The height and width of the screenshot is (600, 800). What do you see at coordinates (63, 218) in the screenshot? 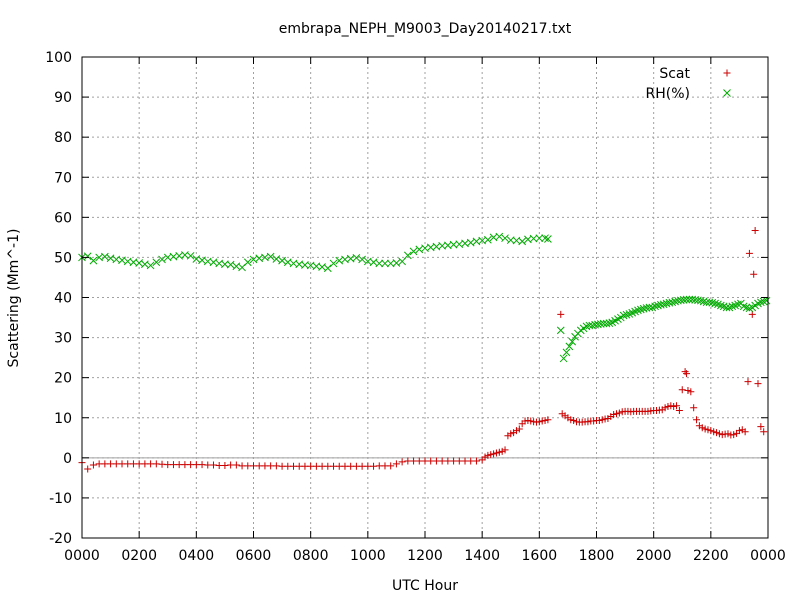
I see `y-tick-label: 60` at bounding box center [63, 218].